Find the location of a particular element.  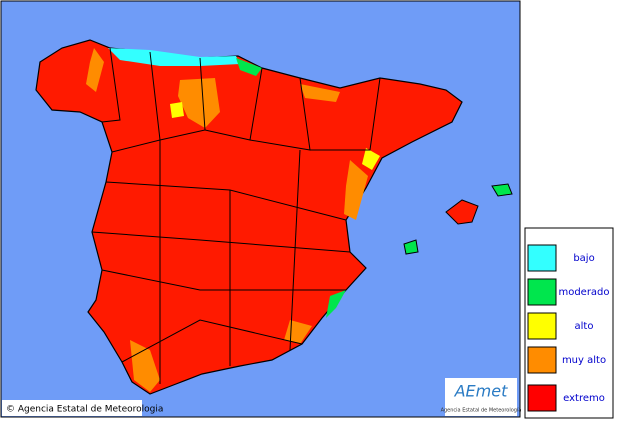

copyright-box is located at coordinates (72, 408).